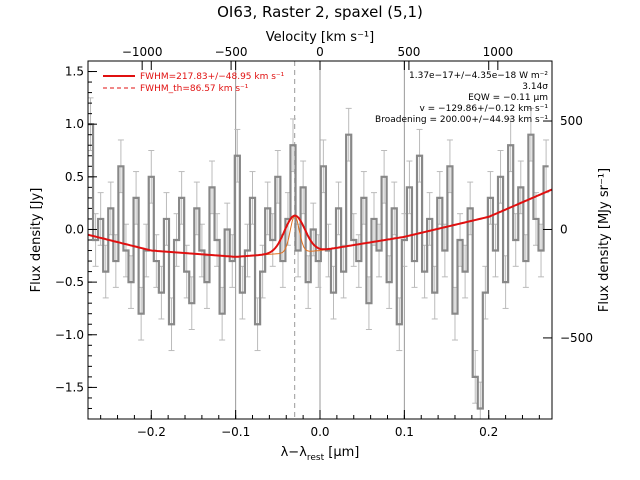  Describe the element at coordinates (408, 52) in the screenshot. I see `top-tick-label: 500` at that location.